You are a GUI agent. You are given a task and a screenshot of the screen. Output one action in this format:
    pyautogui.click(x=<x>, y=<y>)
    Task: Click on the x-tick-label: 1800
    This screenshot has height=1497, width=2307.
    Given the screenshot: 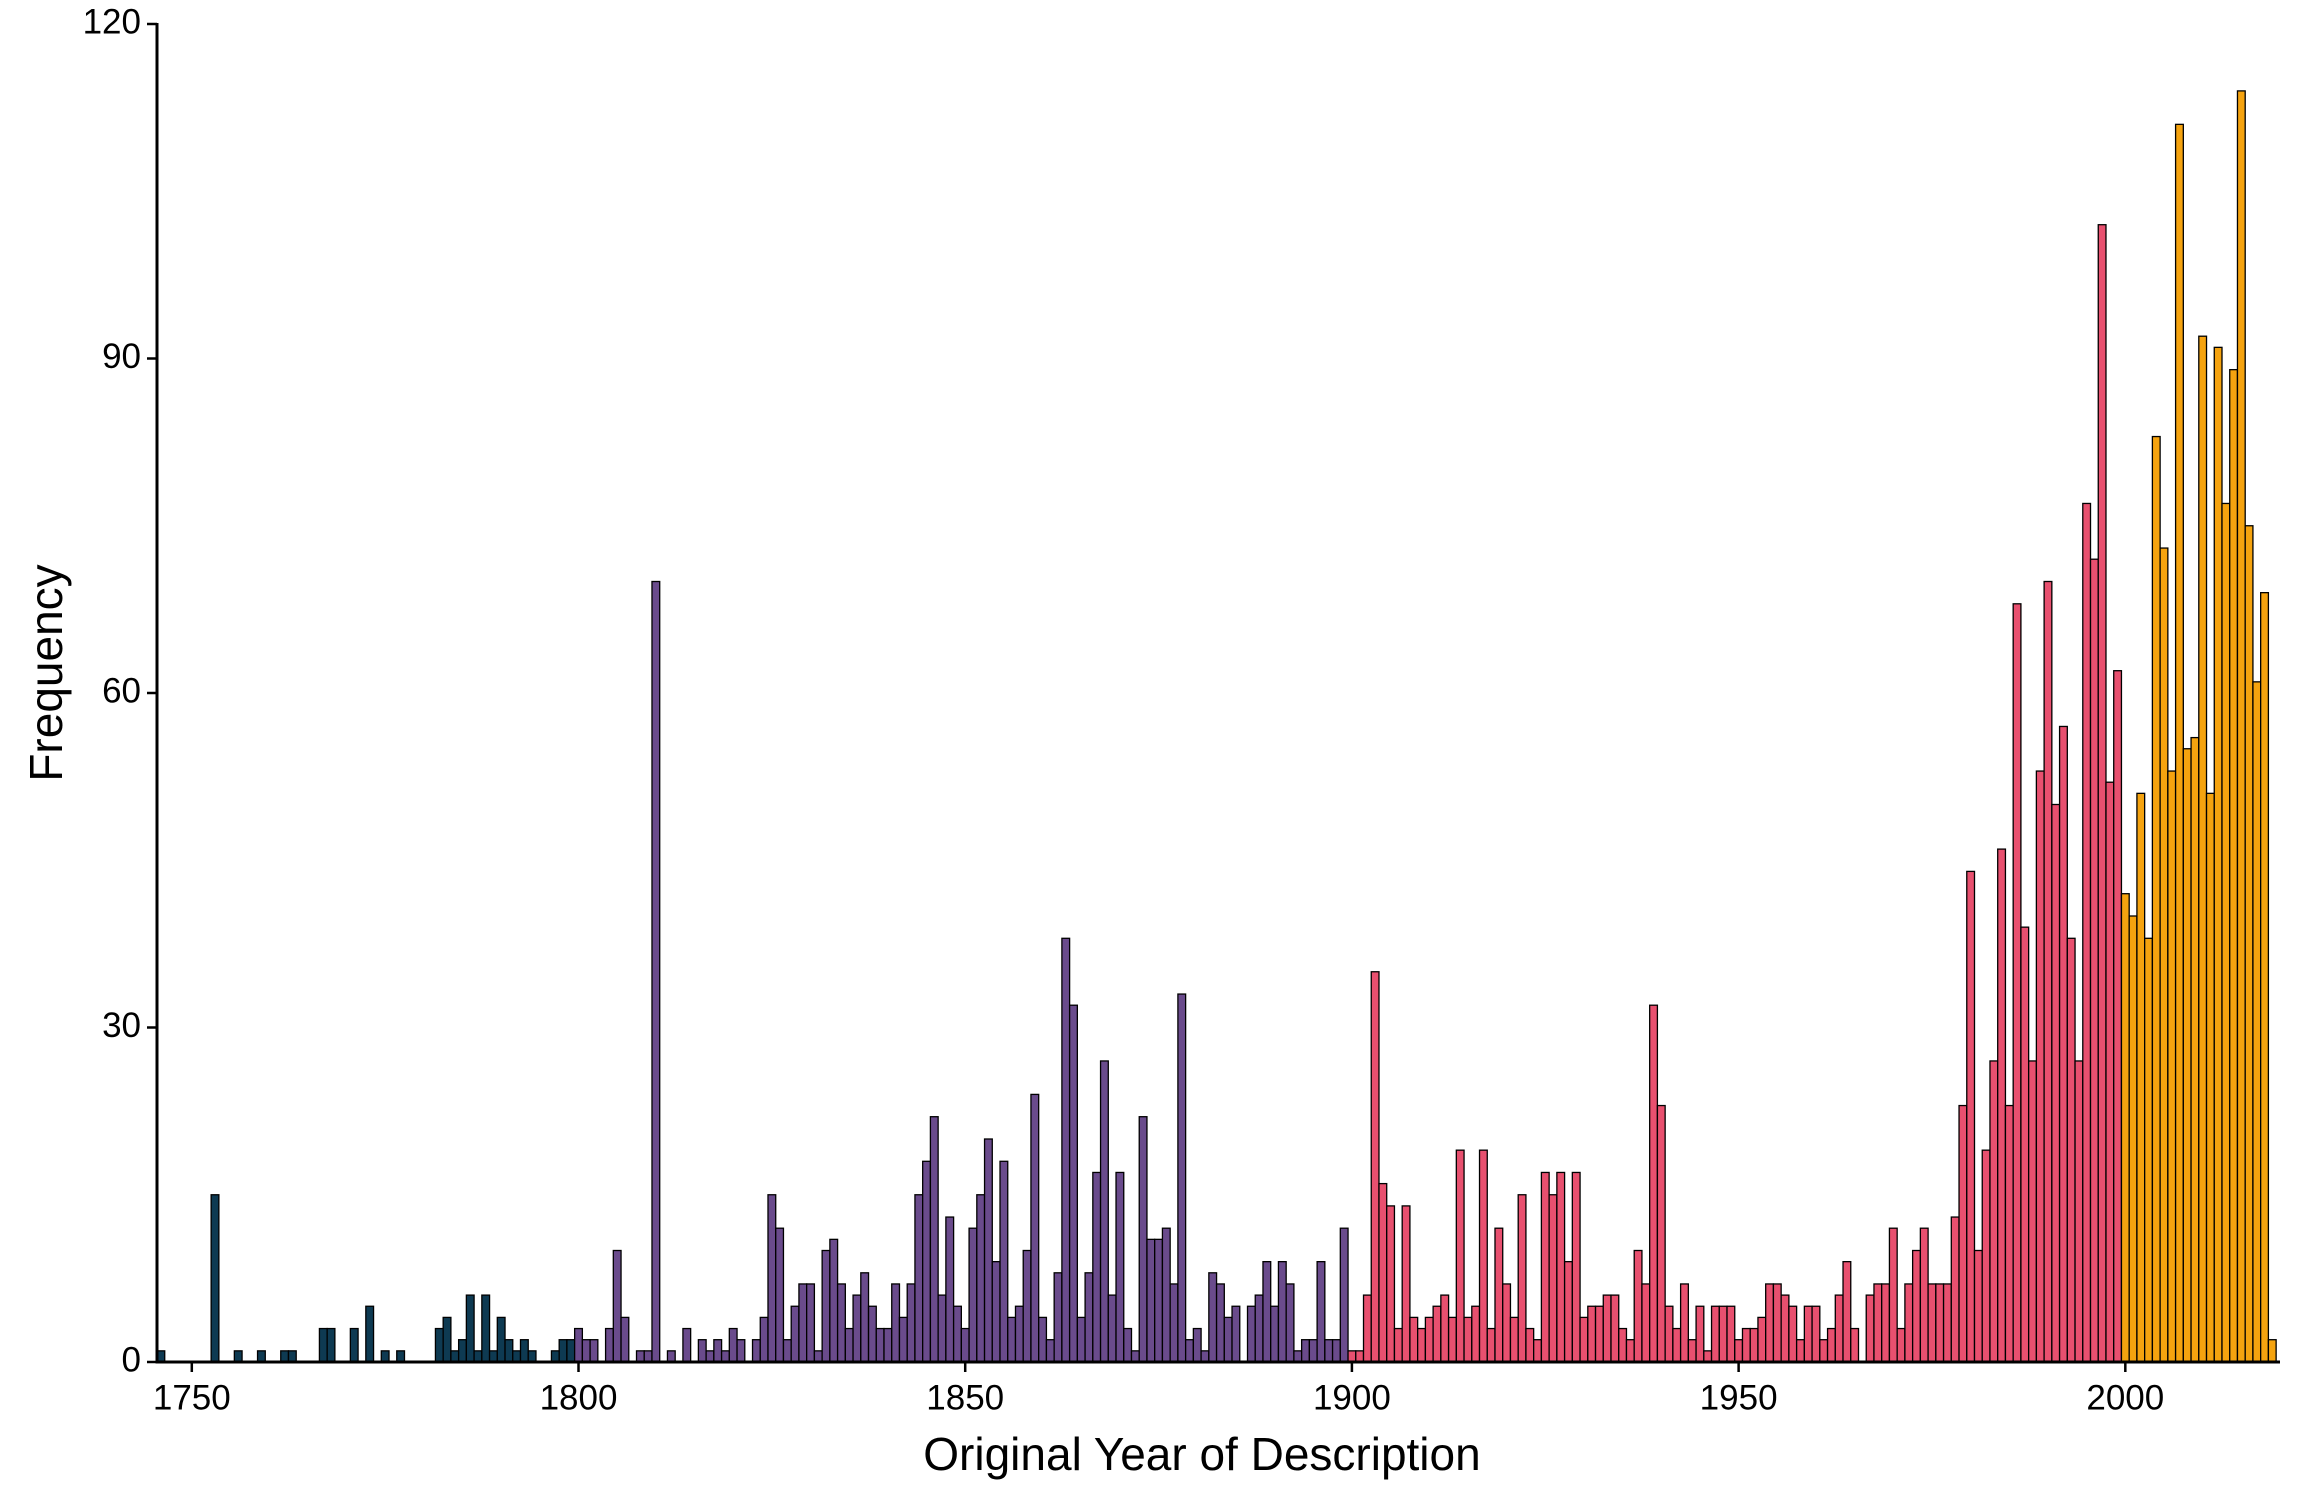 What is the action you would take?
    pyautogui.click(x=579, y=1397)
    